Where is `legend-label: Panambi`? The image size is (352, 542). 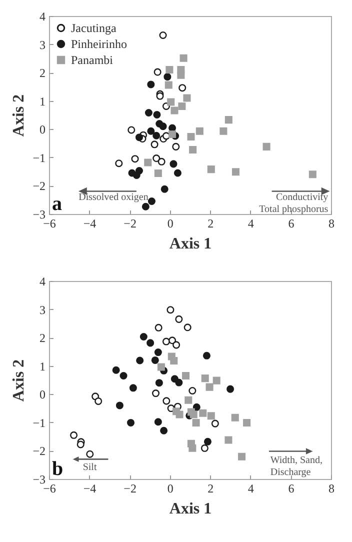 legend-label: Panambi is located at coordinates (92, 60).